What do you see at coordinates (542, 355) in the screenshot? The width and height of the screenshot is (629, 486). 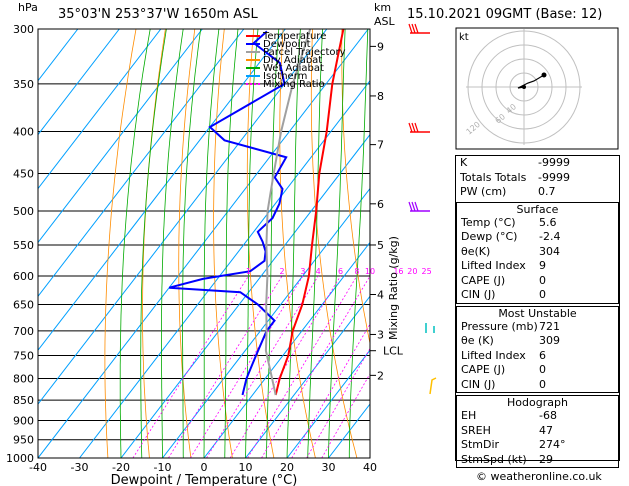 I see `table-row-value: 6` at bounding box center [542, 355].